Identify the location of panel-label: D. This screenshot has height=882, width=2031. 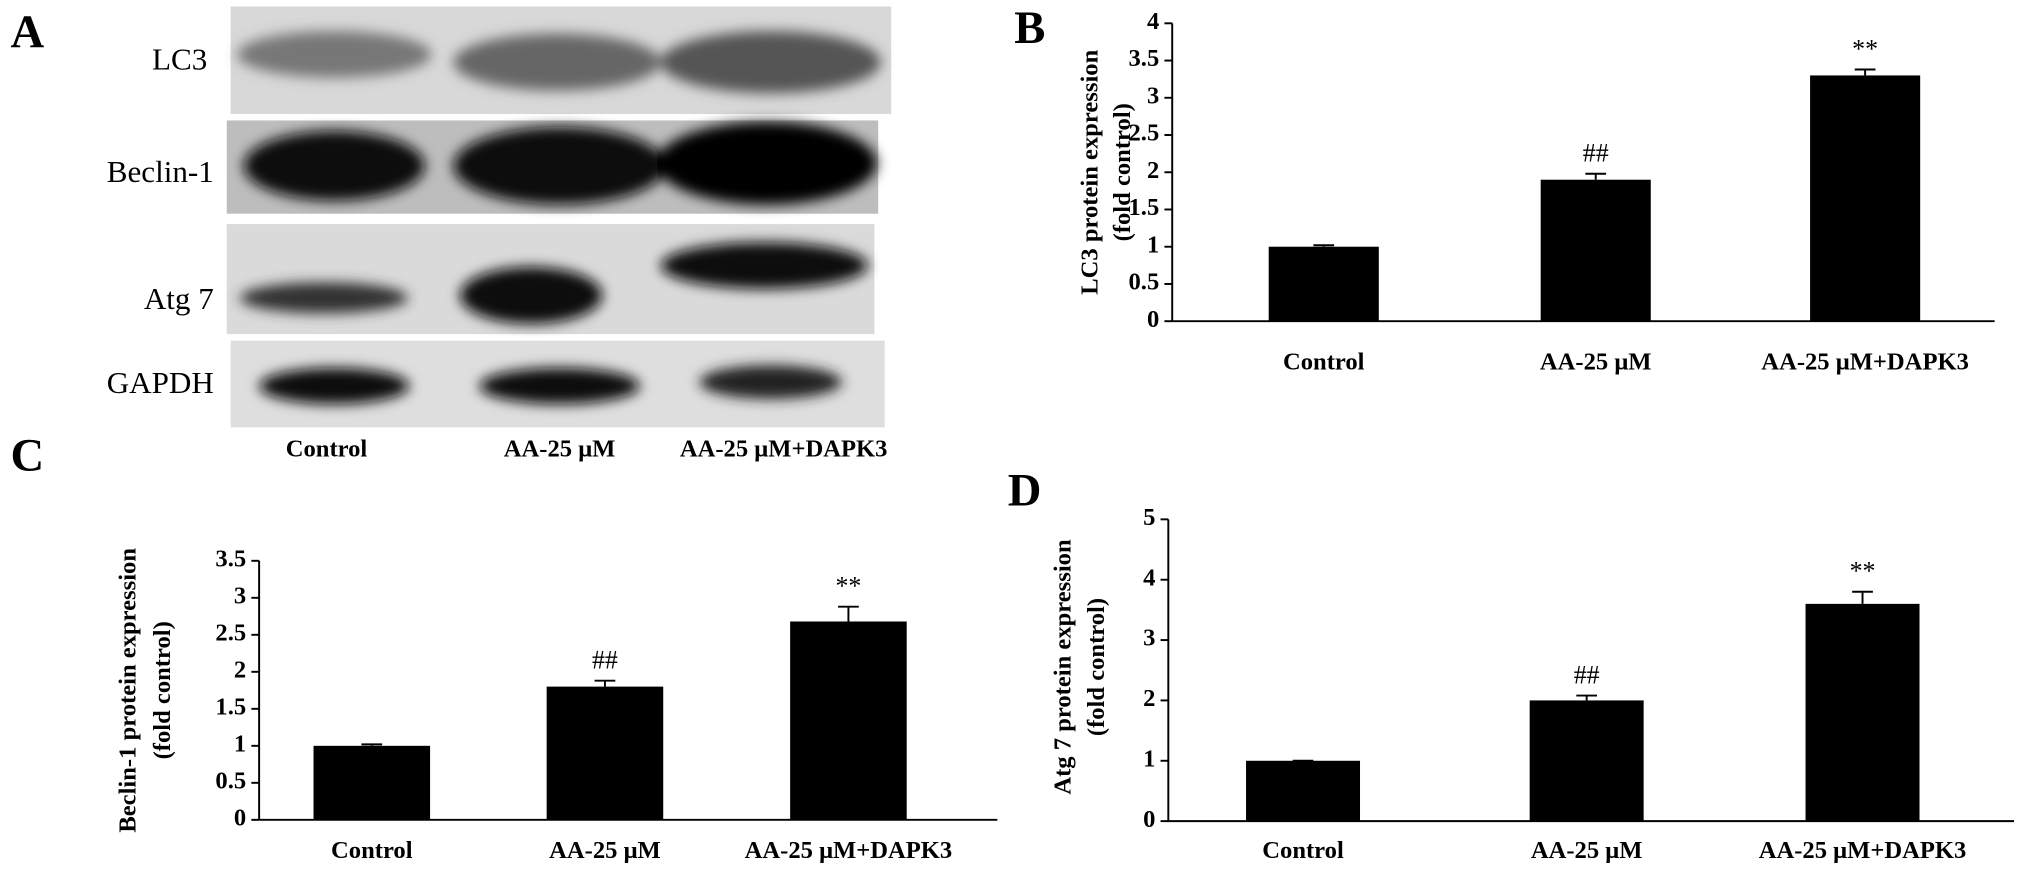
(1025, 490).